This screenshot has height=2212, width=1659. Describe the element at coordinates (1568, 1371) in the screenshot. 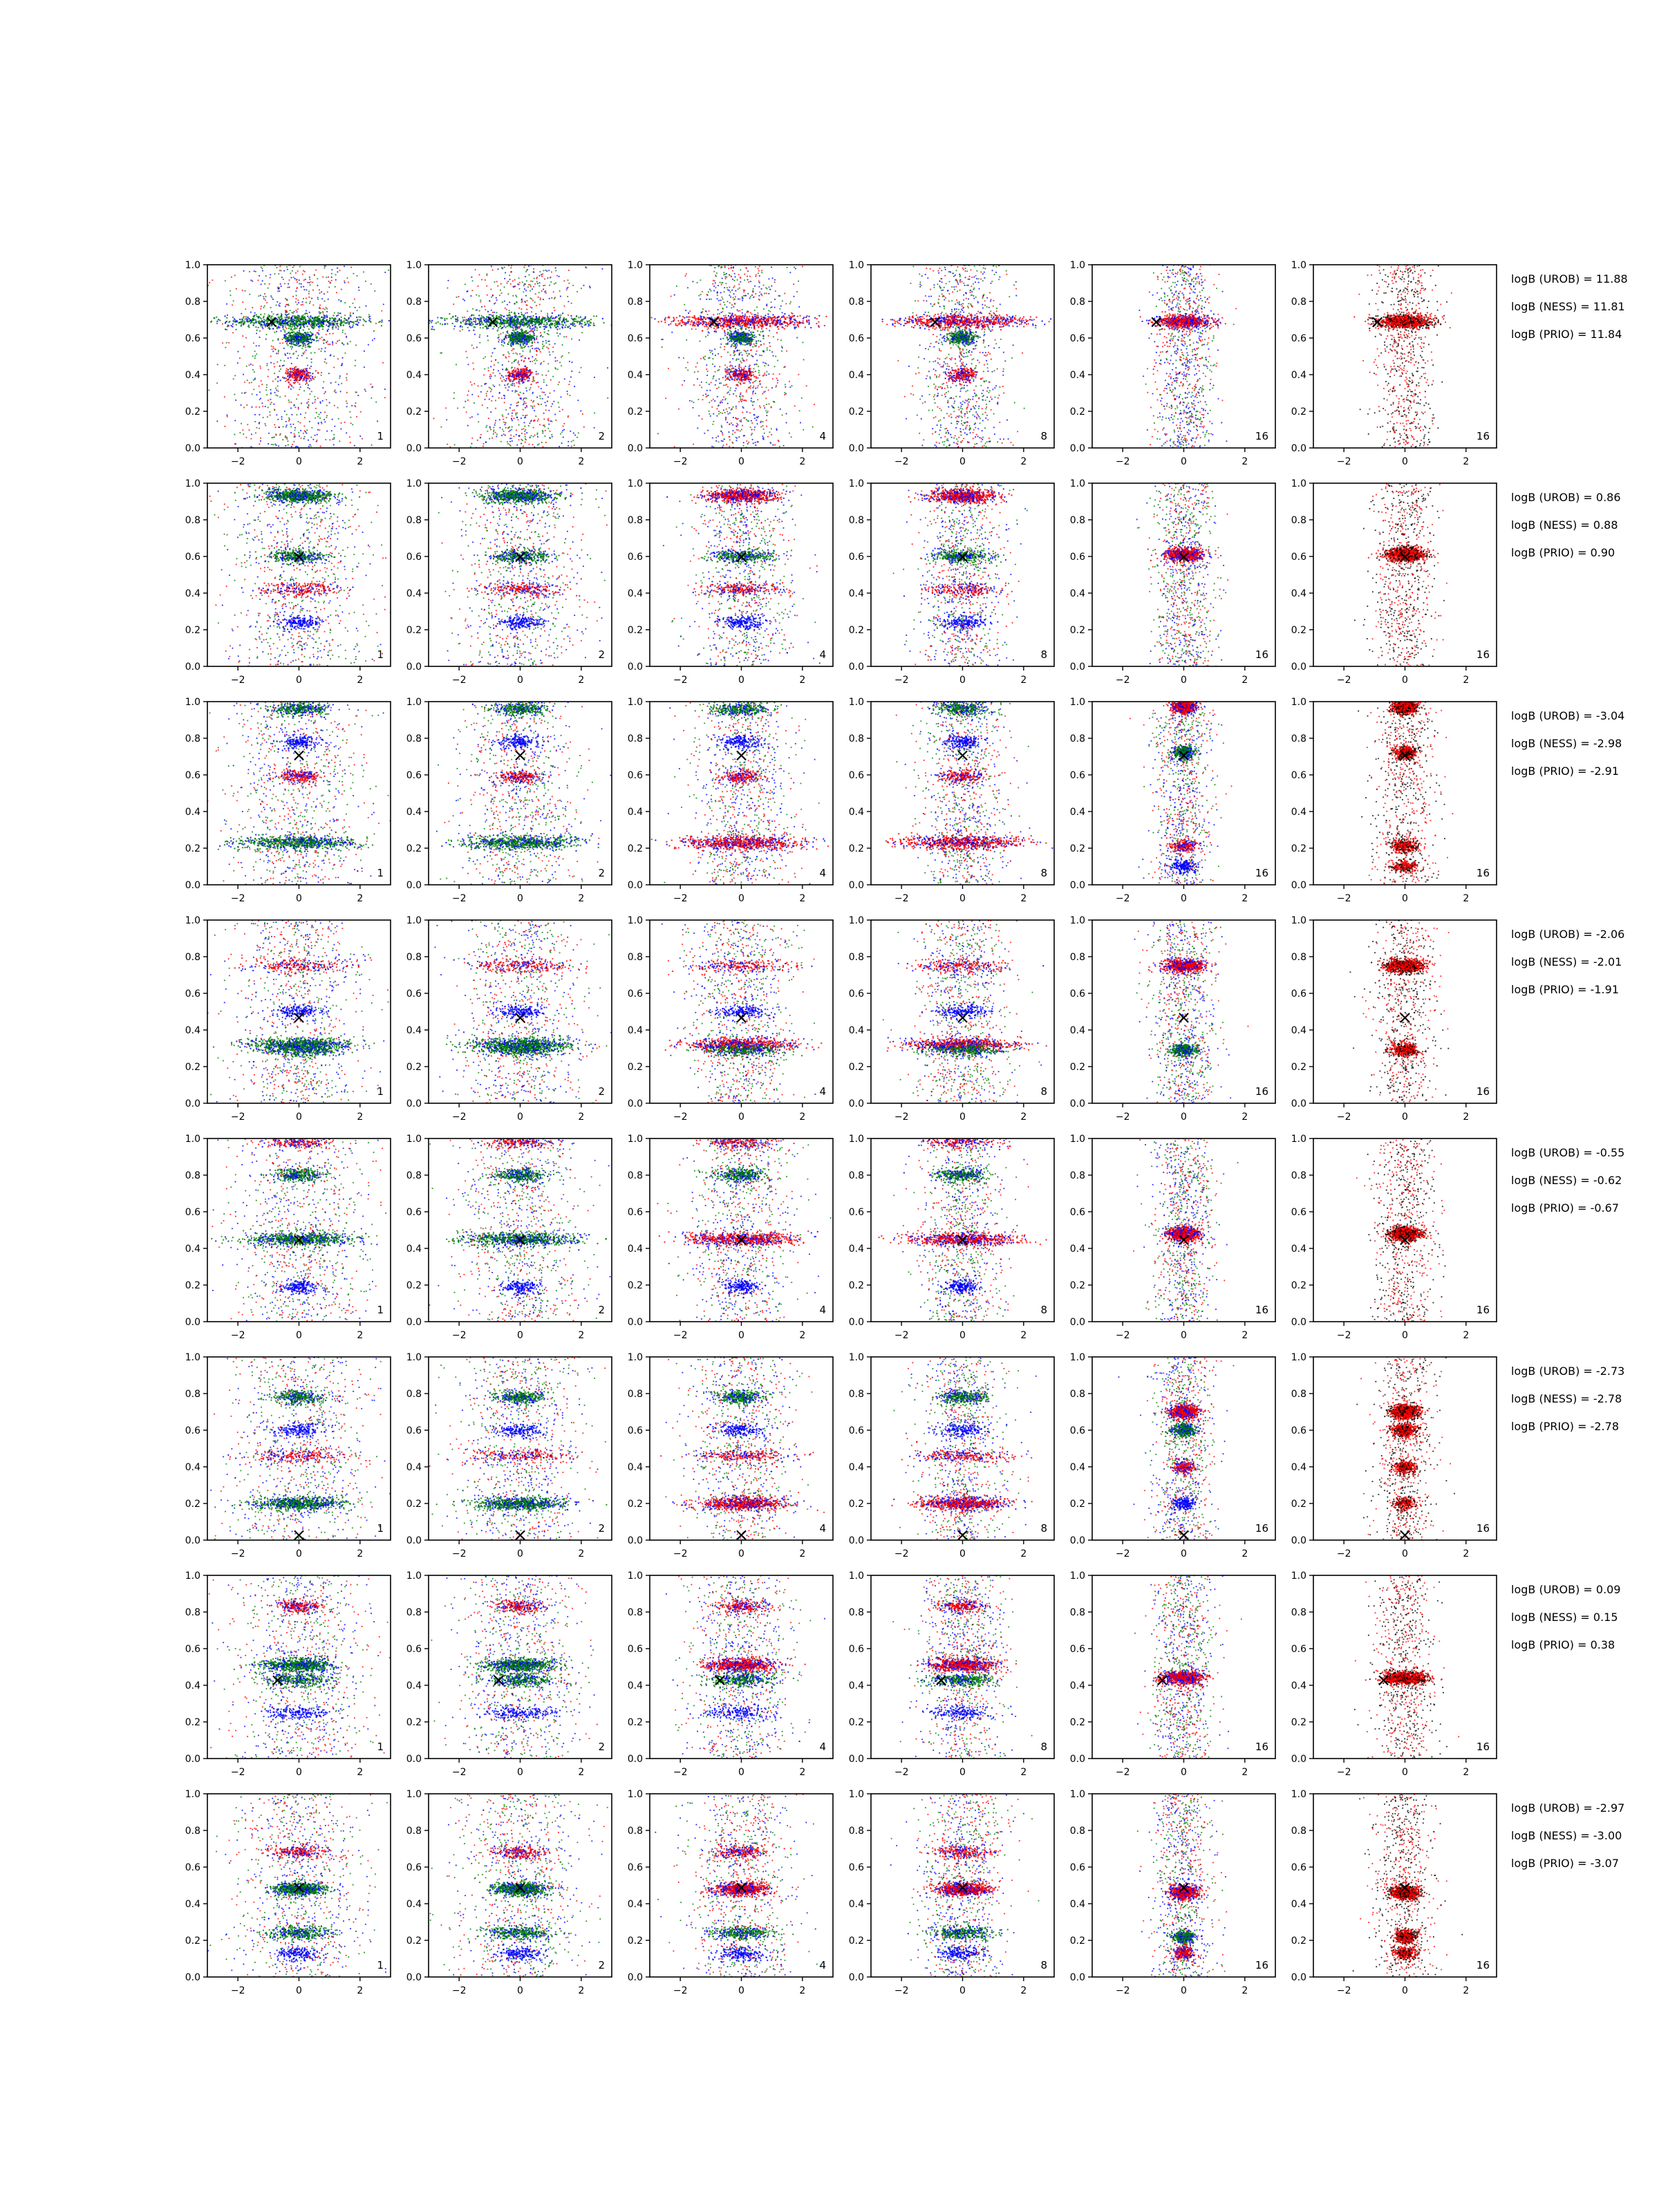

I see `logb-annotation: logB (UROB) = -2.73` at that location.